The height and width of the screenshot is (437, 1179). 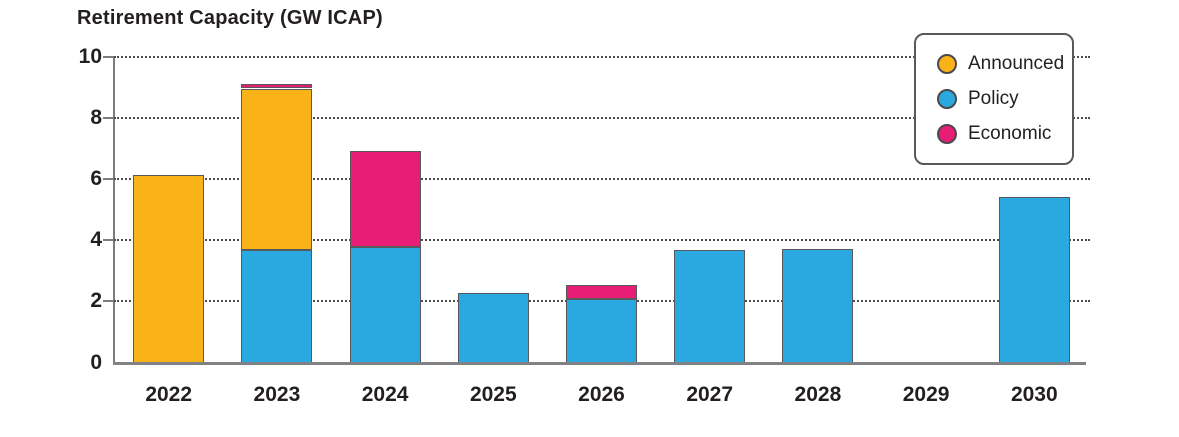 I want to click on legend-item-economic: Economic, so click(x=1004, y=134).